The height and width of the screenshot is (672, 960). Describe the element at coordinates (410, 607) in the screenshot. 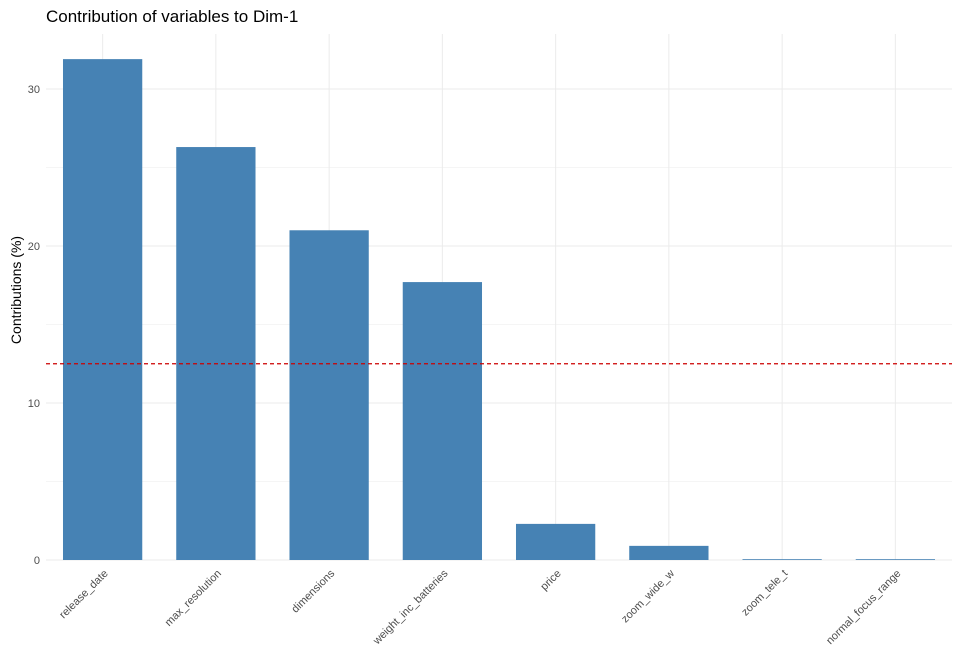

I see `x-tick-label: weight_inc_batteries` at that location.